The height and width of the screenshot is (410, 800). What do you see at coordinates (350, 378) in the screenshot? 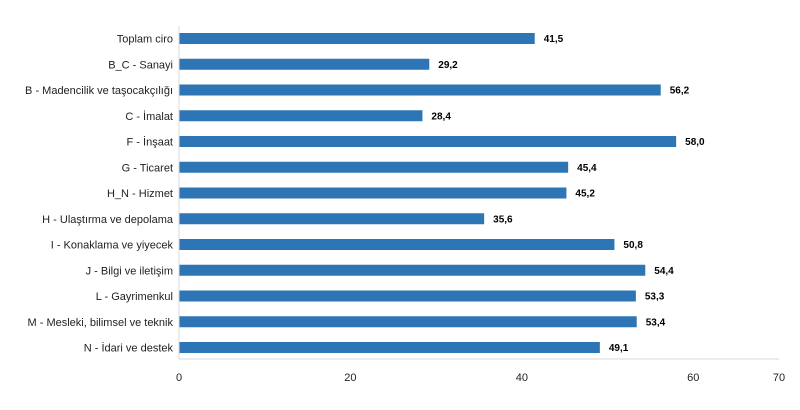
I see `x-tick-label: 20` at bounding box center [350, 378].